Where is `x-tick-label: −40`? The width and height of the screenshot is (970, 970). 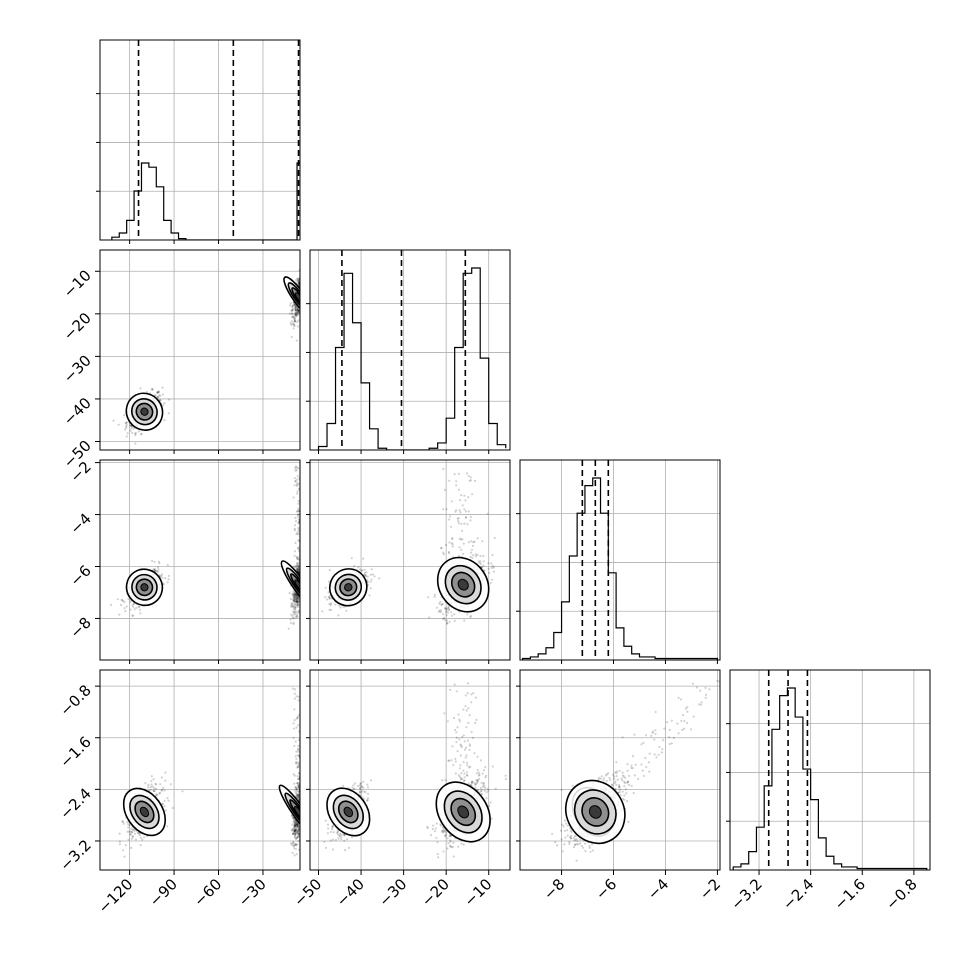 x-tick-label: −40 is located at coordinates (350, 892).